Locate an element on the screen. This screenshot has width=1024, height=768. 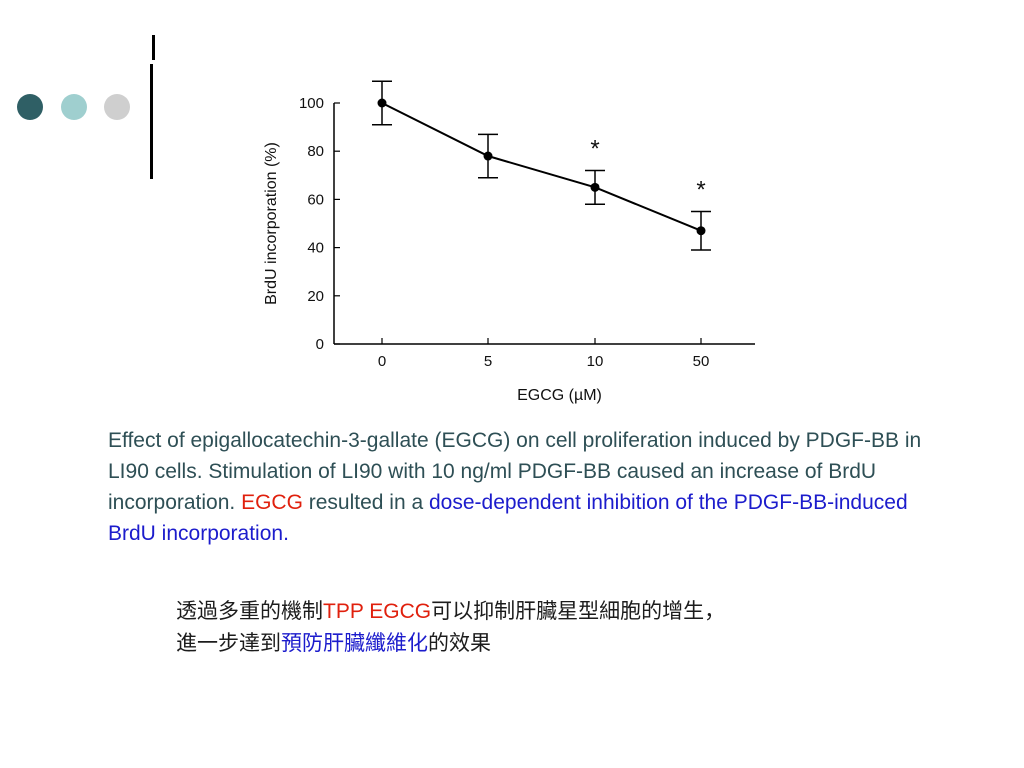
chinese-line-2: 進一步達到預防肝臟纖維化的效果 is located at coordinates (556, 643).